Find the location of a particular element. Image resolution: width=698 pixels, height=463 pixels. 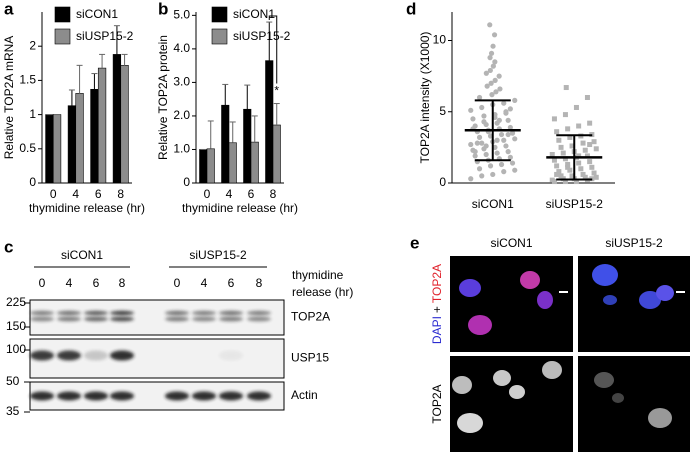

row-label: DAPI + TOP2A is located at coordinates (437, 304).